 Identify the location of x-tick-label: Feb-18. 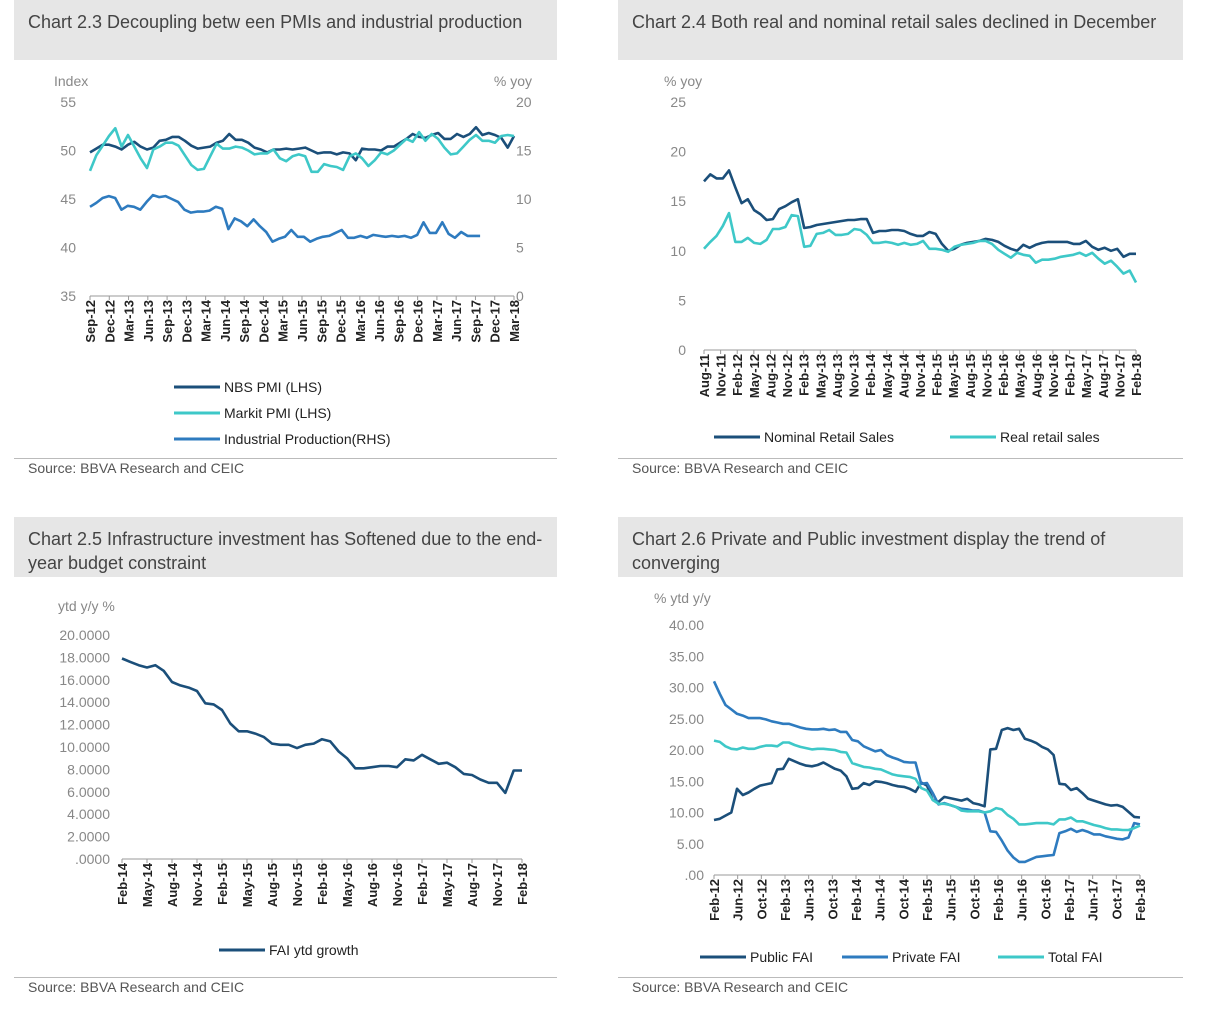
(1140, 900).